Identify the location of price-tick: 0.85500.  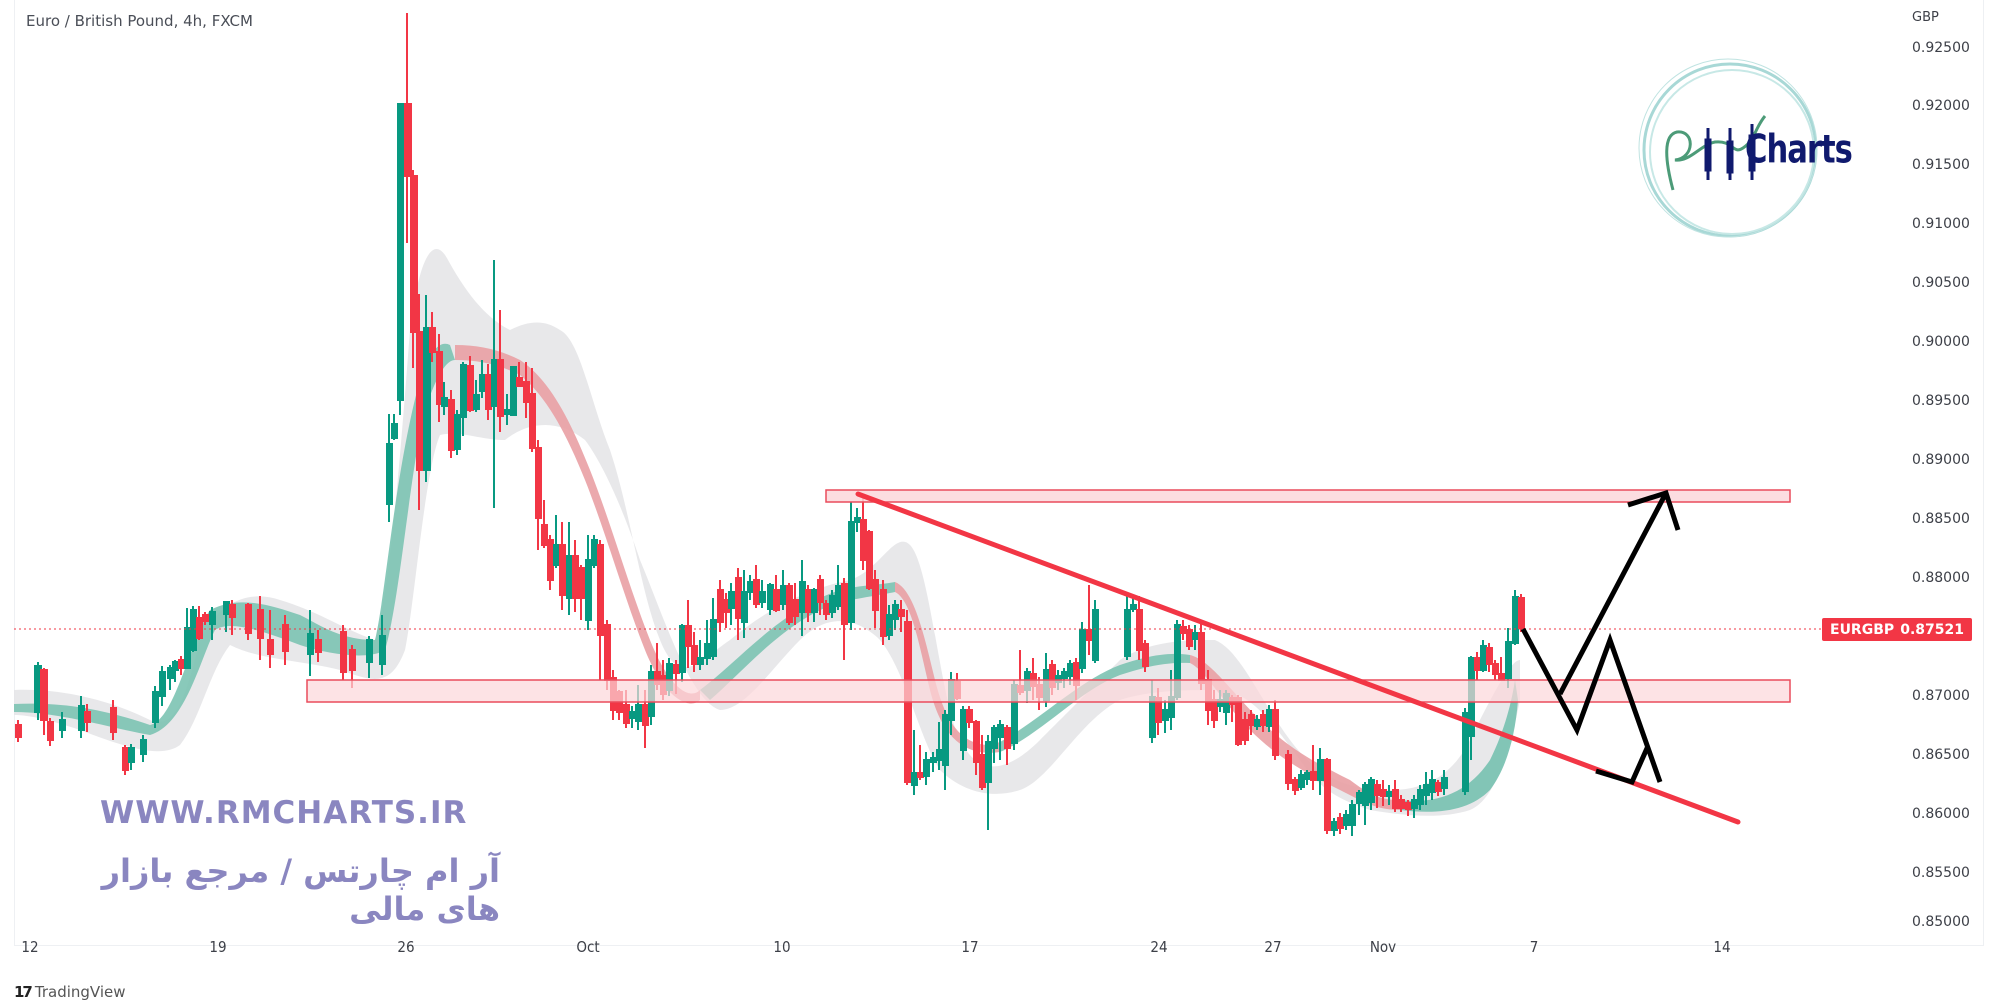
(1941, 873).